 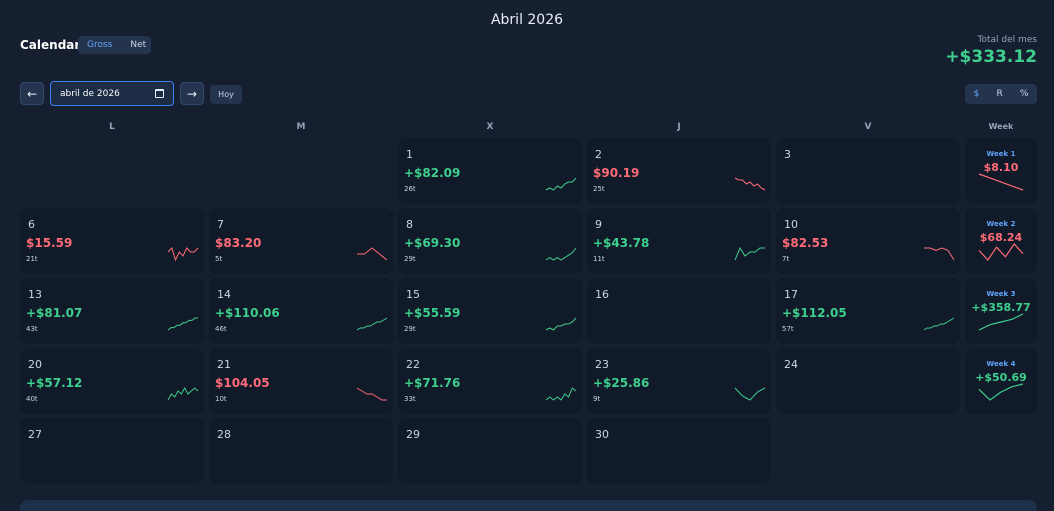 What do you see at coordinates (100, 45) in the screenshot?
I see `gross-option: Gross` at bounding box center [100, 45].